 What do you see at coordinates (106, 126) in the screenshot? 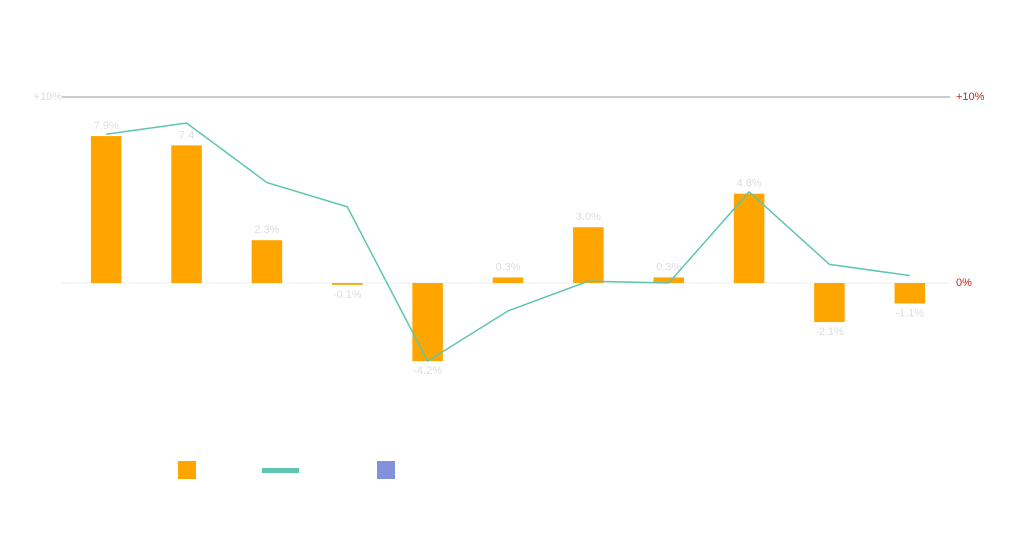
I see `data-label: 7.9%` at bounding box center [106, 126].